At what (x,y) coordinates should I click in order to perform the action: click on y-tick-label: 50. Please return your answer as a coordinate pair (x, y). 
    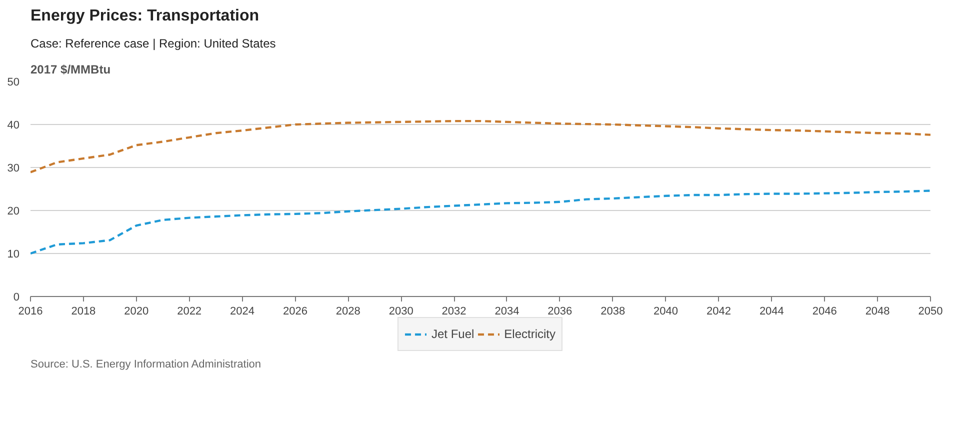
    Looking at the image, I should click on (13, 82).